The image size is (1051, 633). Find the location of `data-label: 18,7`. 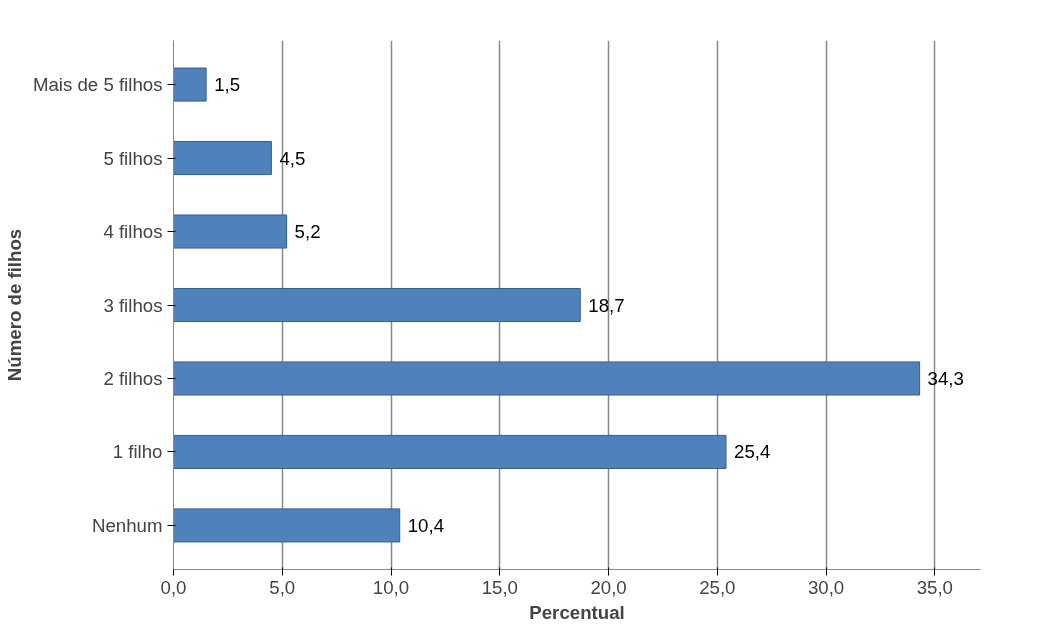

data-label: 18,7 is located at coordinates (606, 305).